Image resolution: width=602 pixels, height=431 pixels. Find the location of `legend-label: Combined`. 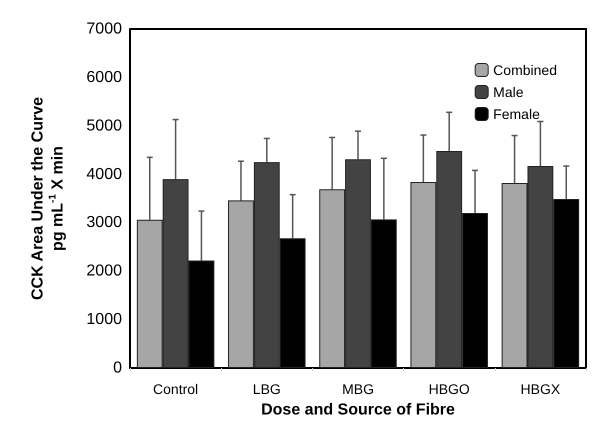

legend-label: Combined is located at coordinates (525, 70).